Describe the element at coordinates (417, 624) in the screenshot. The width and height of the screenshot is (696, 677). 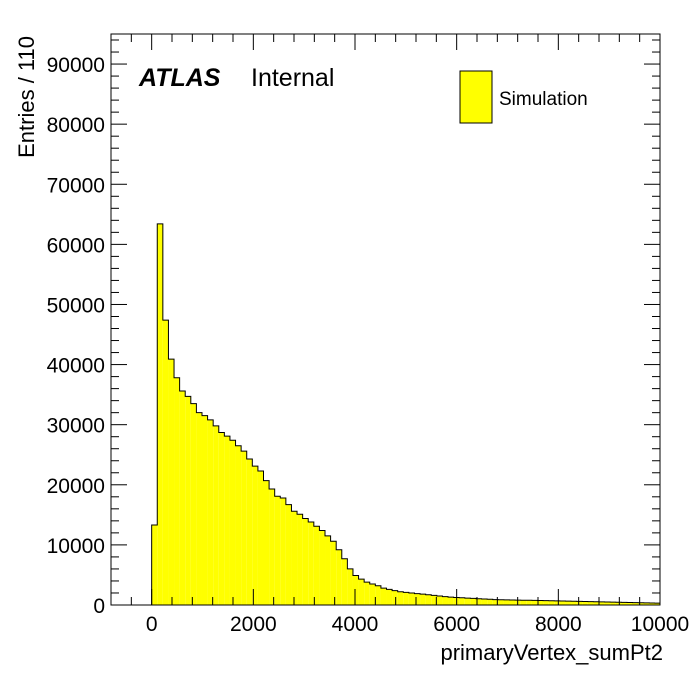
I see `x-tick-labels: 0 2000 4000 6000 8000 10000` at that location.